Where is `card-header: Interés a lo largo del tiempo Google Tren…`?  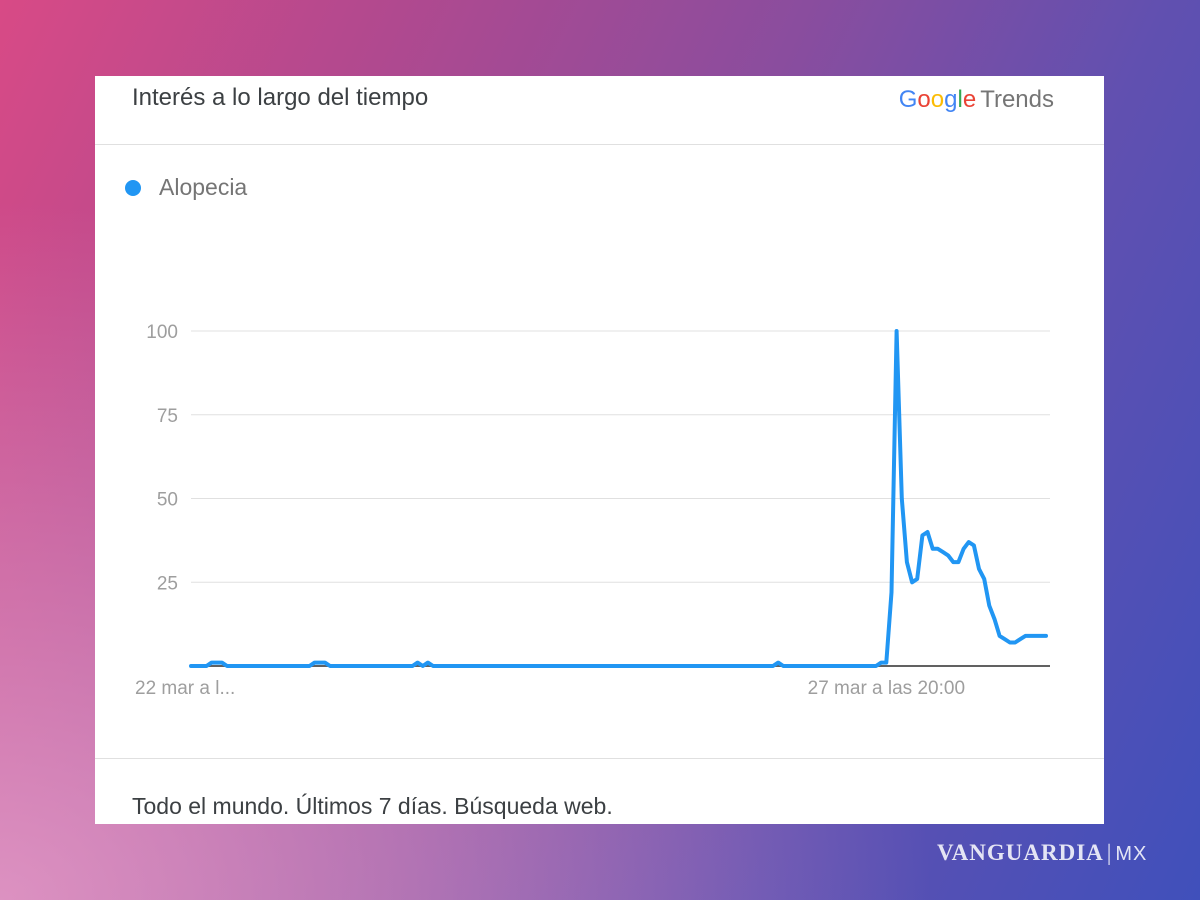
card-header: Interés a lo largo del tiempo Google Tren… is located at coordinates (599, 110).